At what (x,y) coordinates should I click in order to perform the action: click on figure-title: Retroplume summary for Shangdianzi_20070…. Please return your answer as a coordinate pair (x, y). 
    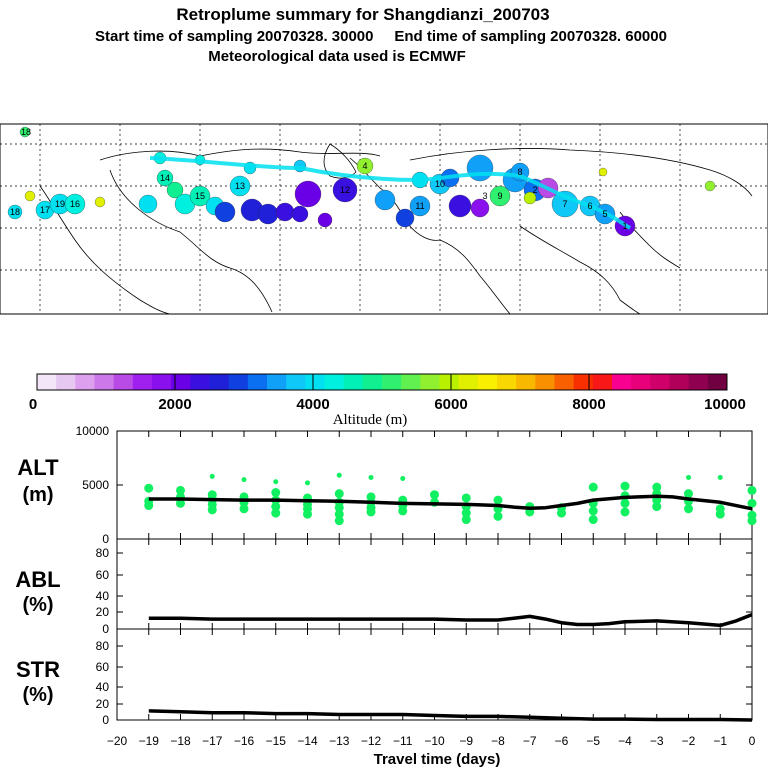
    Looking at the image, I should click on (362, 14).